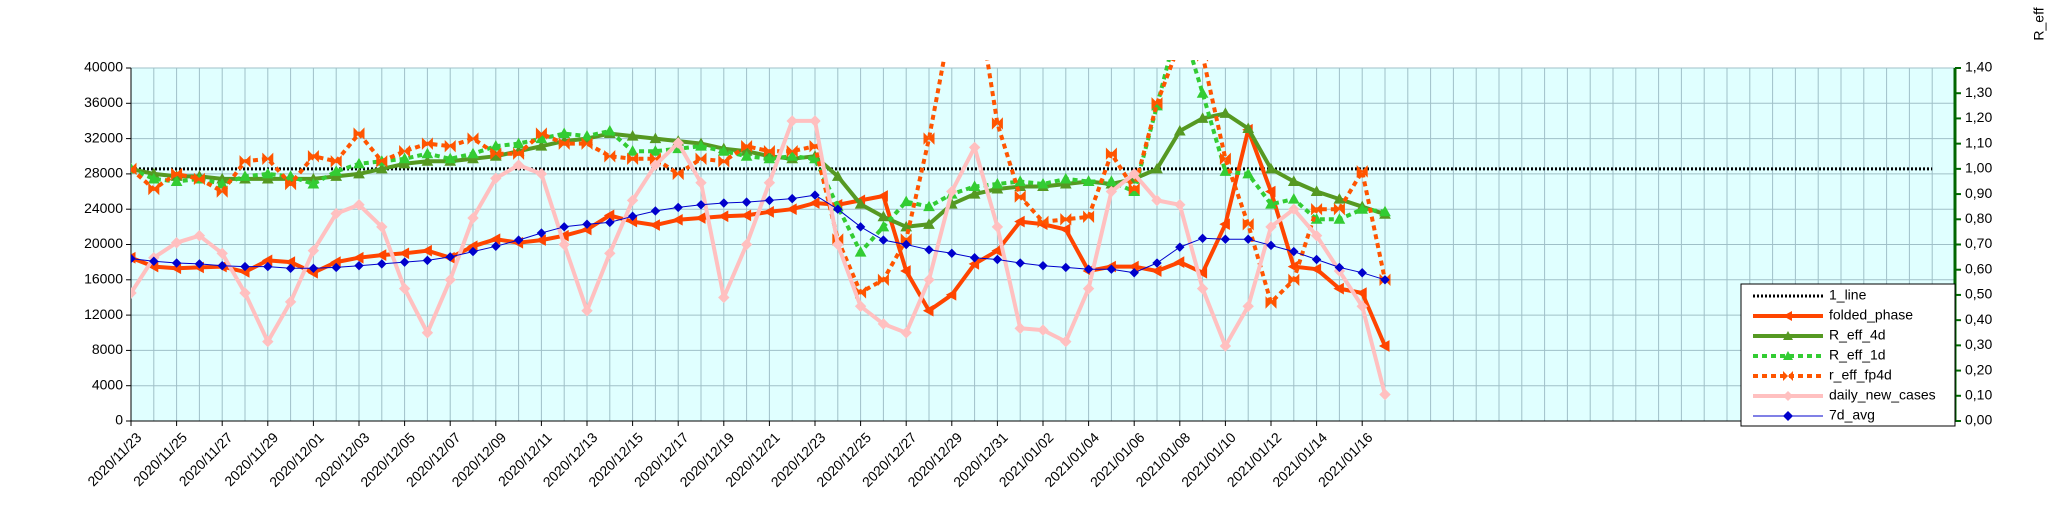 This screenshot has width=2048, height=527. I want to click on y2-tick-label: 1,40, so click(1978, 67).